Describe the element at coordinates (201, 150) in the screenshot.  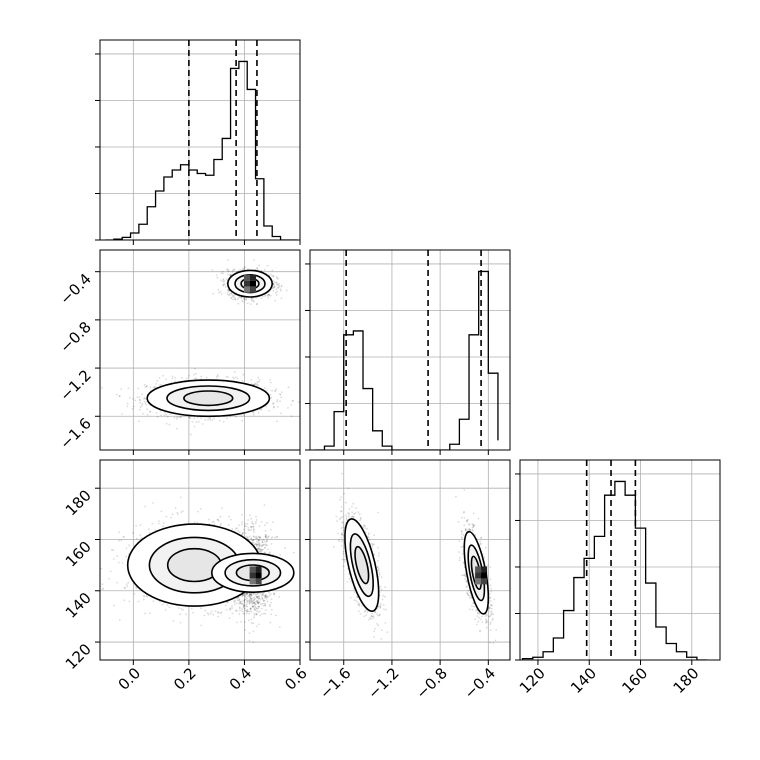
I see `histogram-p0` at that location.